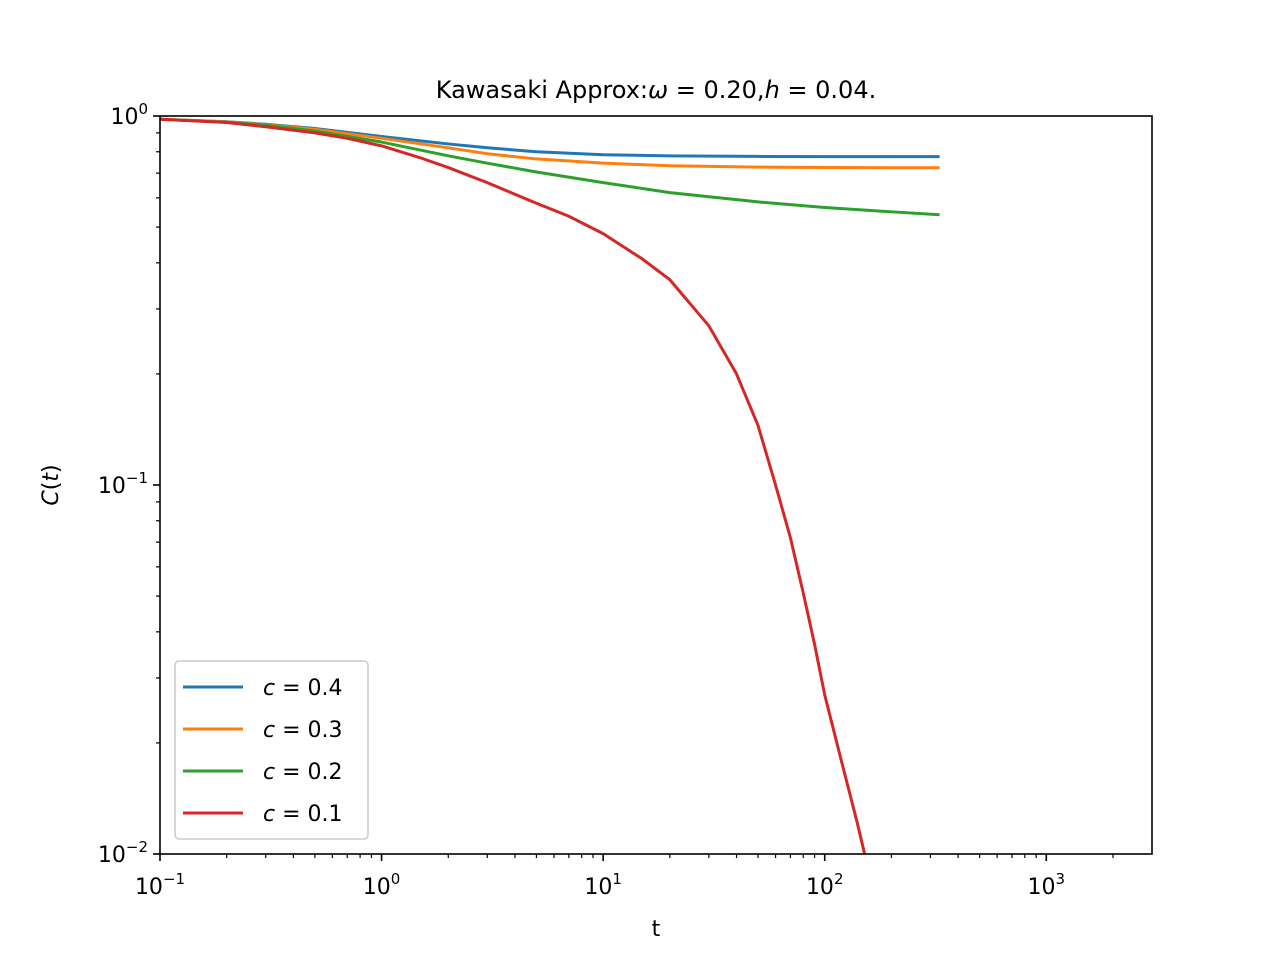 The width and height of the screenshot is (1280, 960). I want to click on legend-label: c = 0.2, so click(303, 772).